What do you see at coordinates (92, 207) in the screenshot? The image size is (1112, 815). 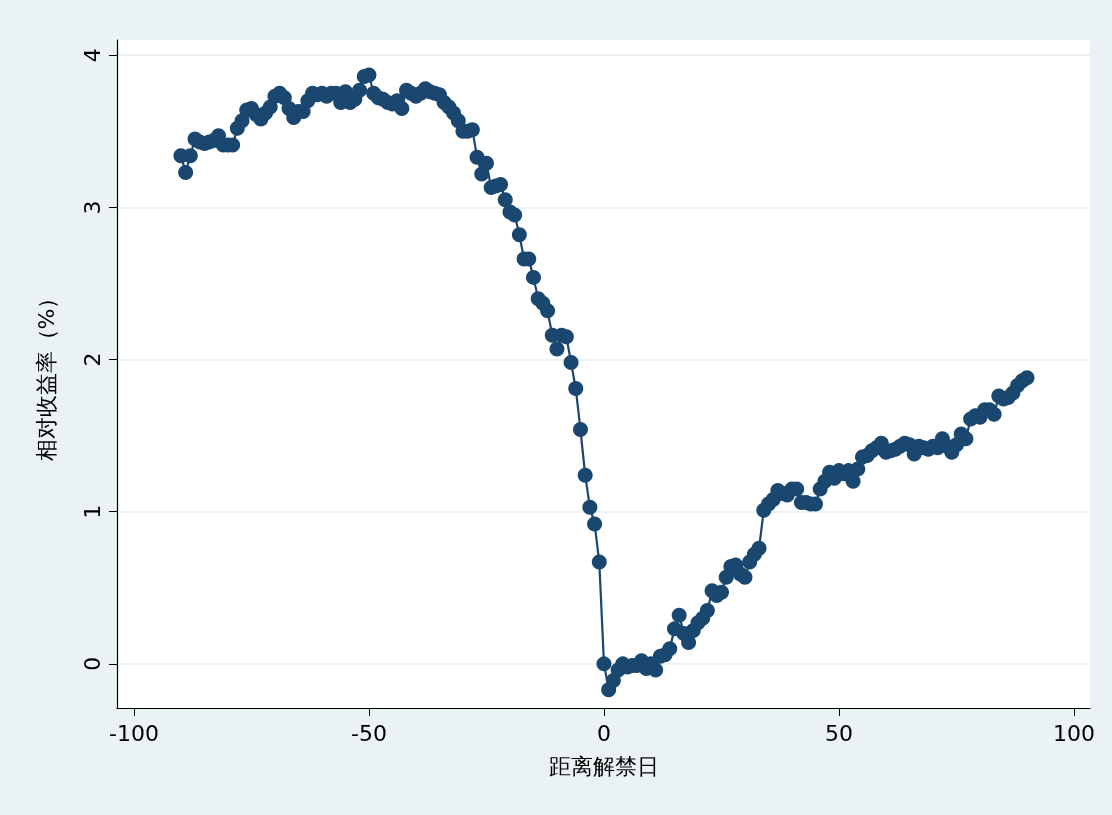 I see `y-tick-label: 3` at bounding box center [92, 207].